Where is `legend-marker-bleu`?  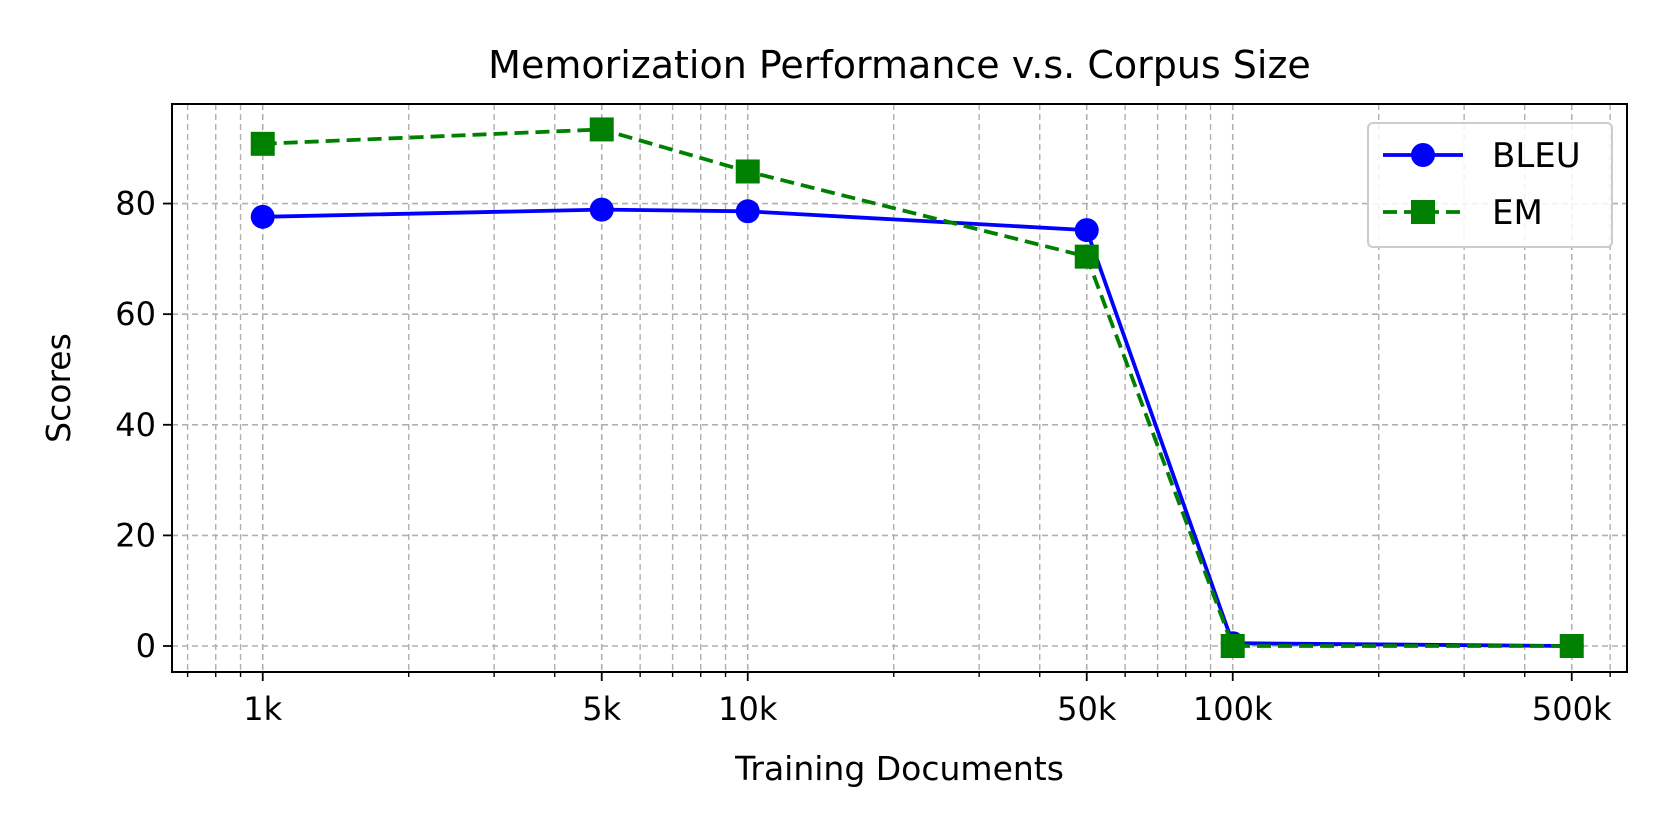 legend-marker-bleu is located at coordinates (1423, 155).